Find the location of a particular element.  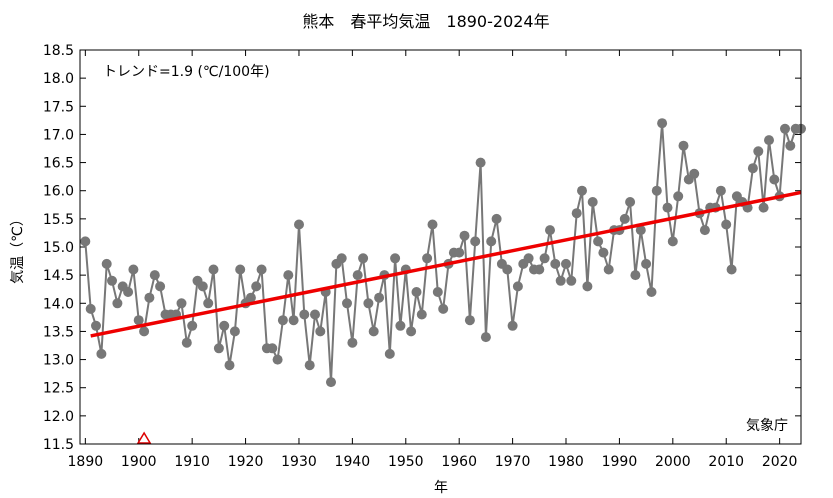

y-tick-label: 14.5 is located at coordinates (58, 276).